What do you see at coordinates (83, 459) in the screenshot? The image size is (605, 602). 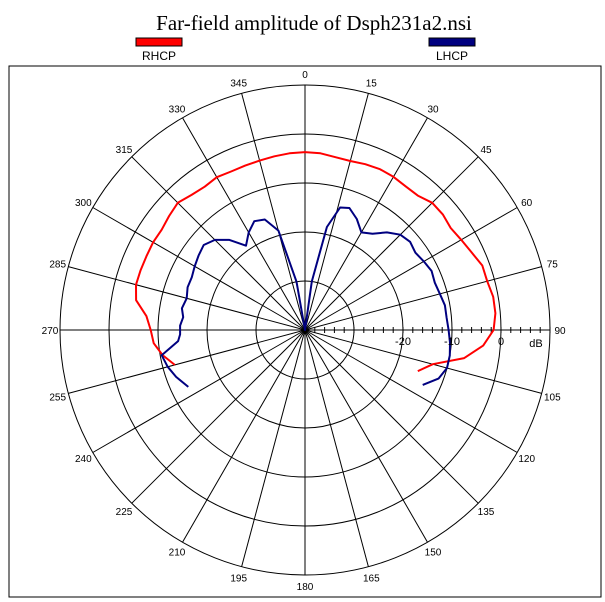 I see `angle-label: 240` at bounding box center [83, 459].